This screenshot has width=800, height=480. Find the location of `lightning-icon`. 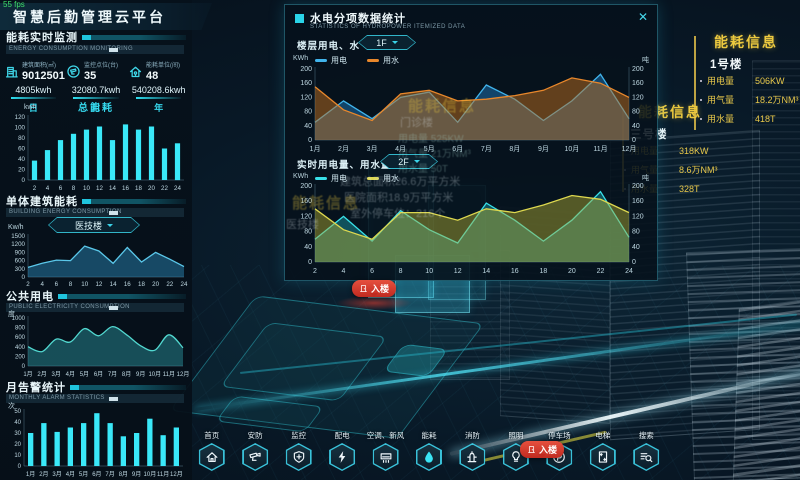

lightning-icon is located at coordinates (342, 457).